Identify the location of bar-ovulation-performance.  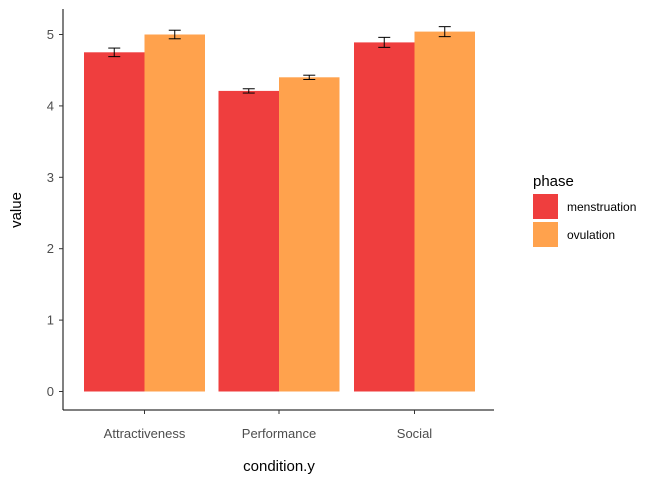
(309, 234).